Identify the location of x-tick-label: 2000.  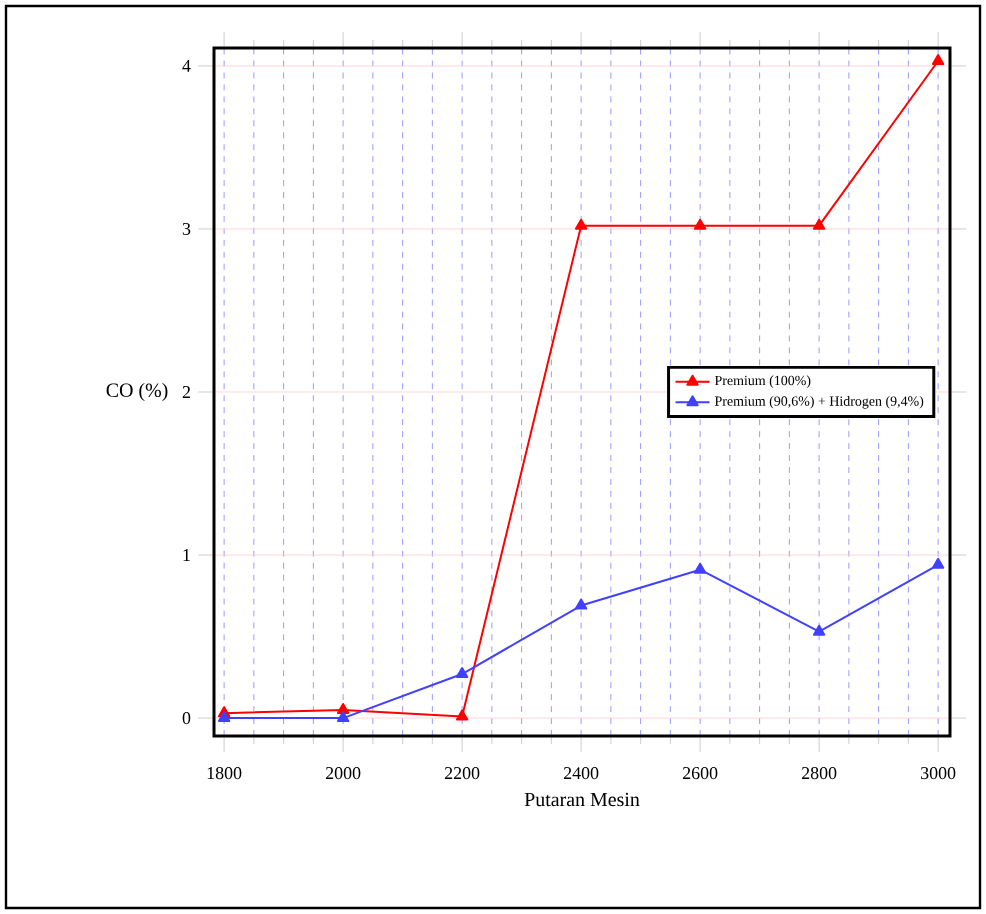
(343, 773).